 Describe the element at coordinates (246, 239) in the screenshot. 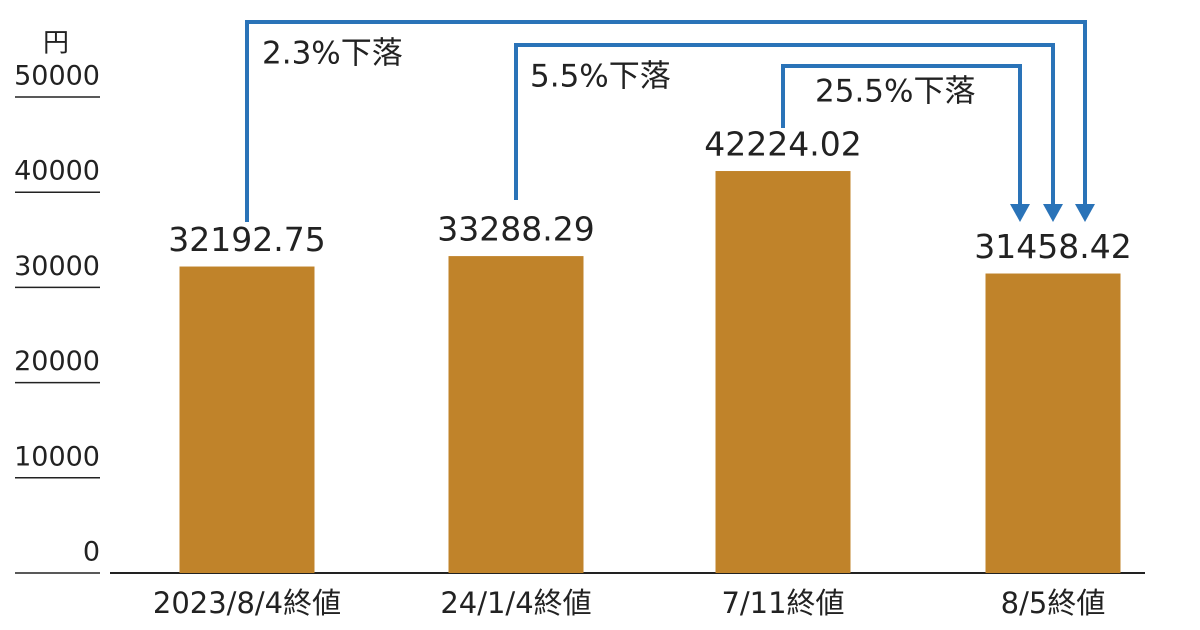

I see `value-label: 32192.75` at that location.